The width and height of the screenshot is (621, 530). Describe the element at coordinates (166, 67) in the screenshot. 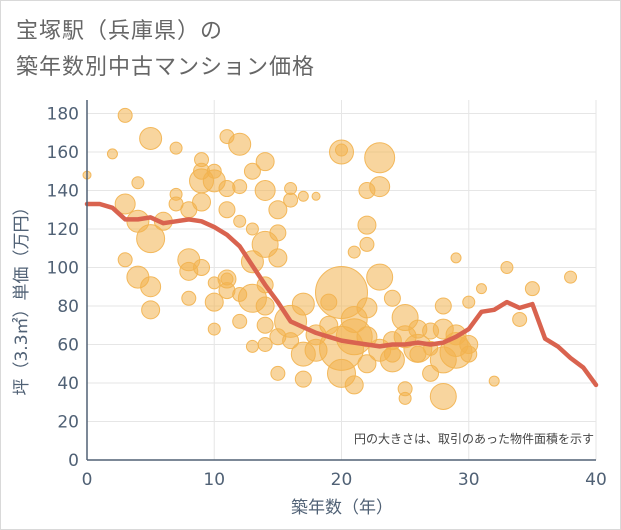

I see `chart-title-line-2: 築年数別中古マンション価格` at that location.